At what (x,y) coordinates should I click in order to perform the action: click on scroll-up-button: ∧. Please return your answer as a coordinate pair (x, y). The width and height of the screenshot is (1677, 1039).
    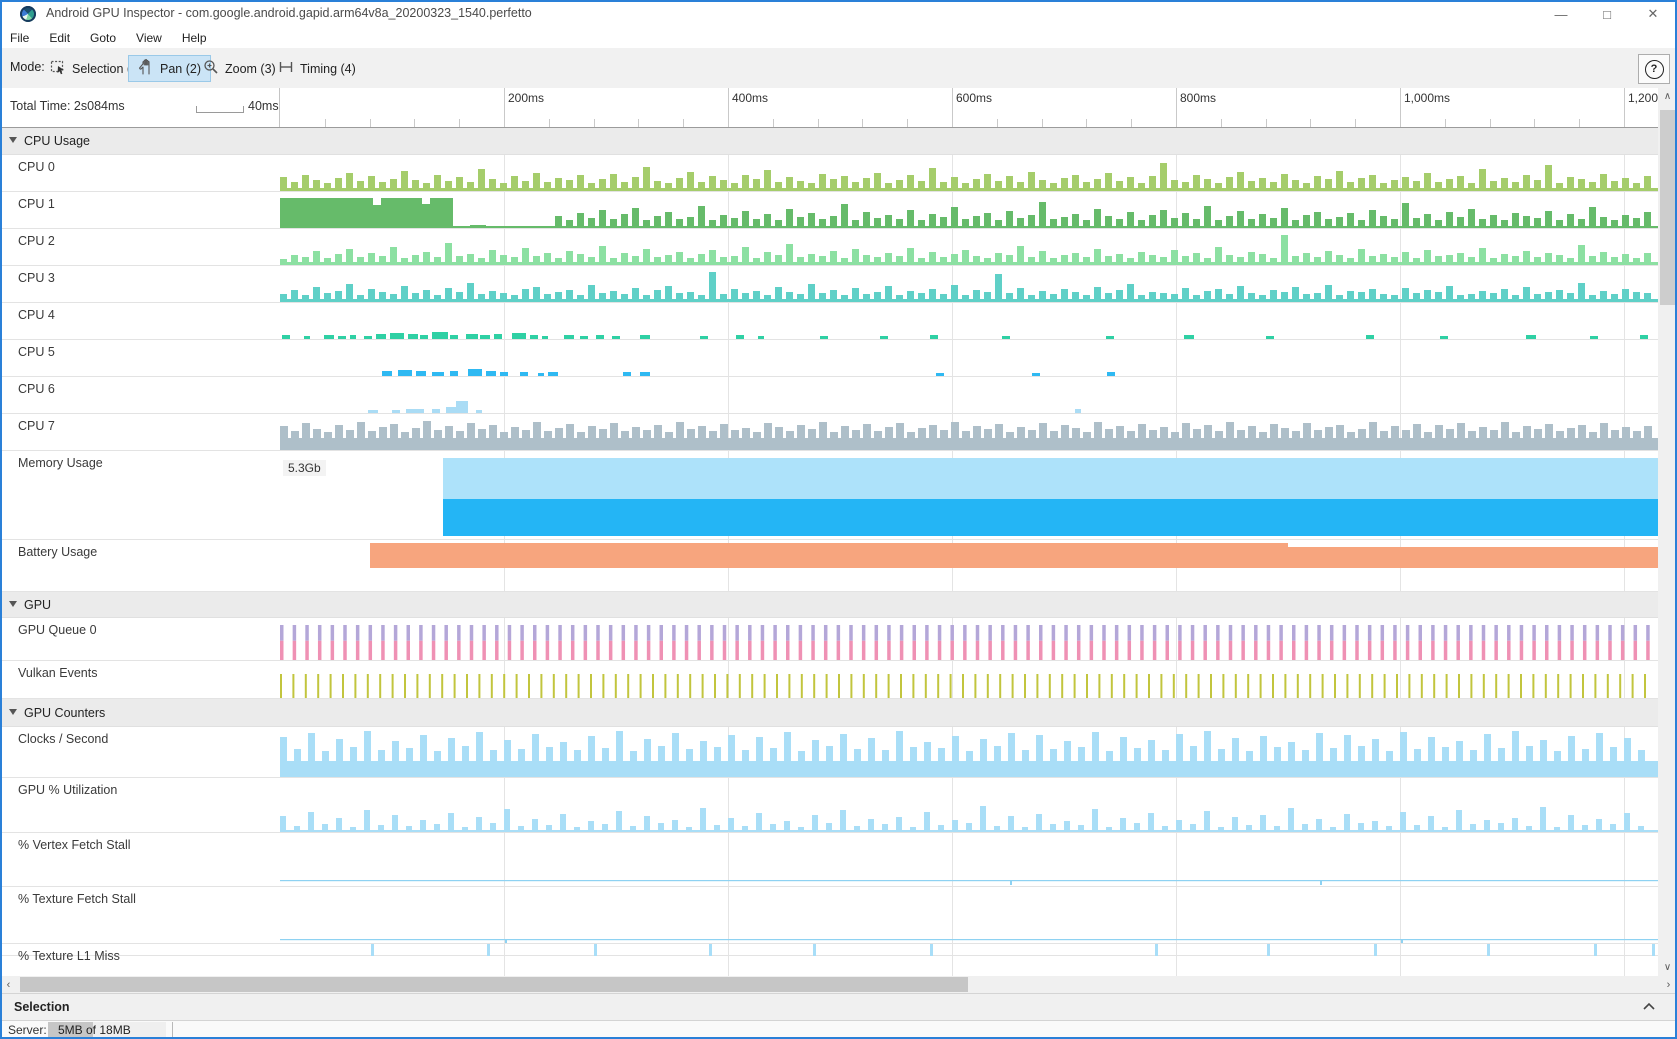
    Looking at the image, I should click on (1667, 96).